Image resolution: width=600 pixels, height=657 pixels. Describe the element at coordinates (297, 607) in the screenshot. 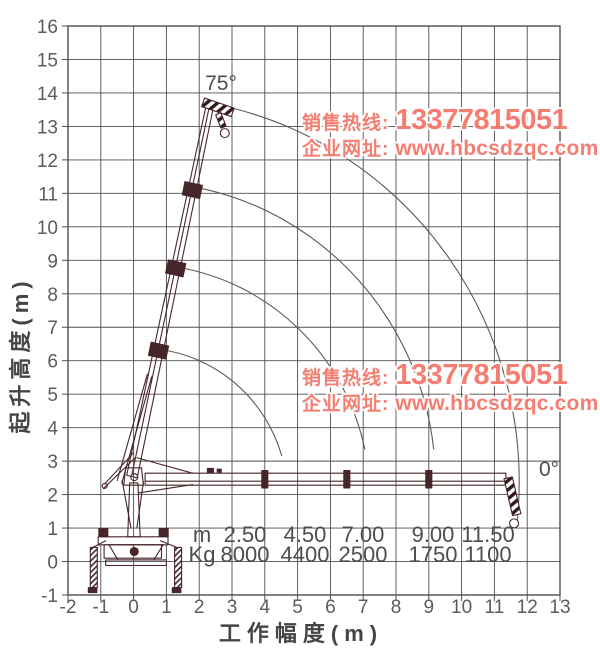

I see `x-tick-label: 5` at that location.